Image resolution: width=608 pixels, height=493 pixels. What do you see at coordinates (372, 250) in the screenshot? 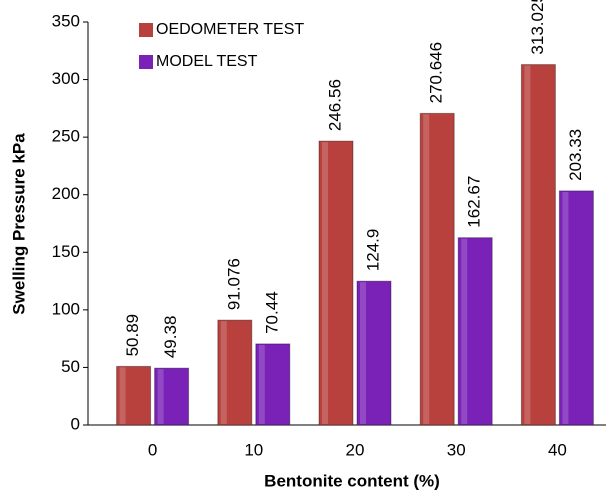
I see `data-label: 124.9` at bounding box center [372, 250].